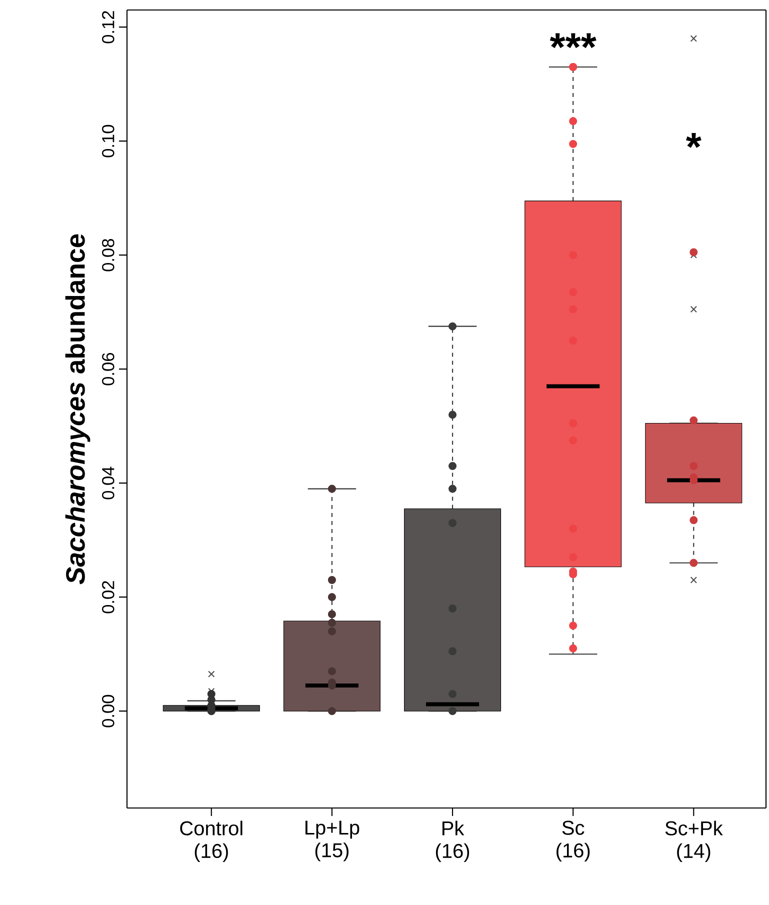 This screenshot has height=905, width=769. Describe the element at coordinates (211, 841) in the screenshot. I see `x-tick-label: Control (16)` at that location.